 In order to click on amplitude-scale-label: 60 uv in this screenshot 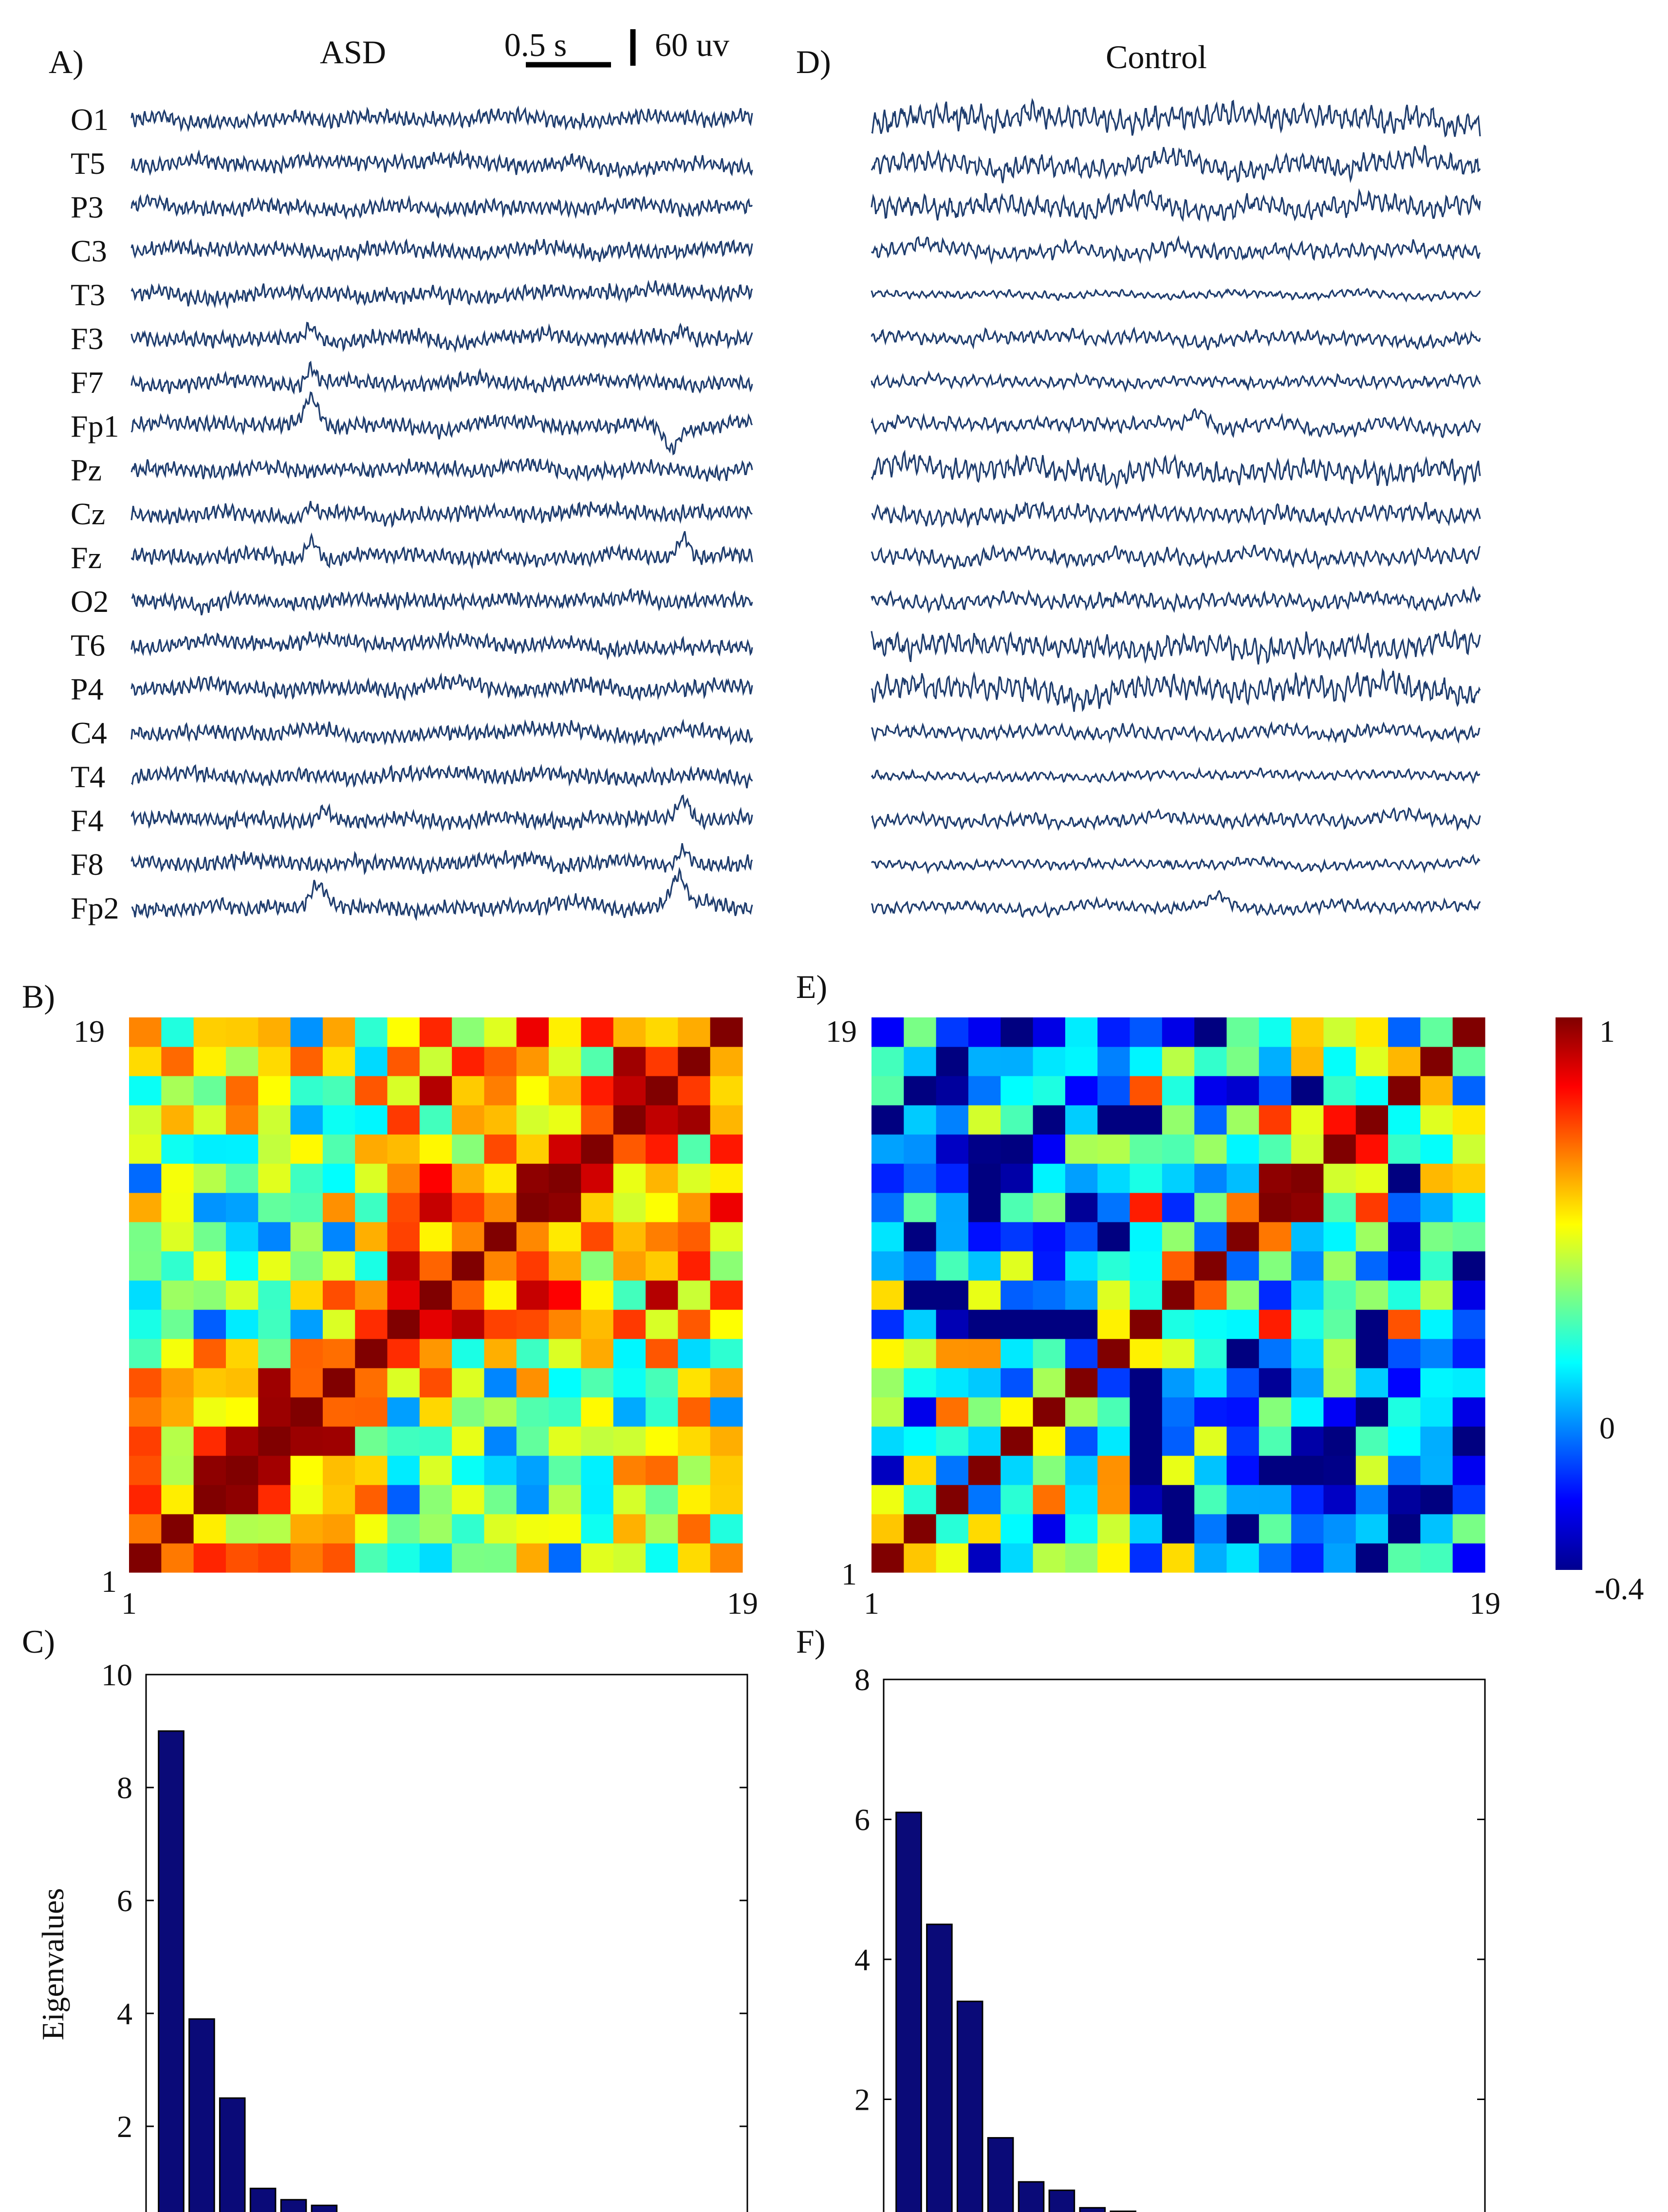, I will do `click(692, 44)`.